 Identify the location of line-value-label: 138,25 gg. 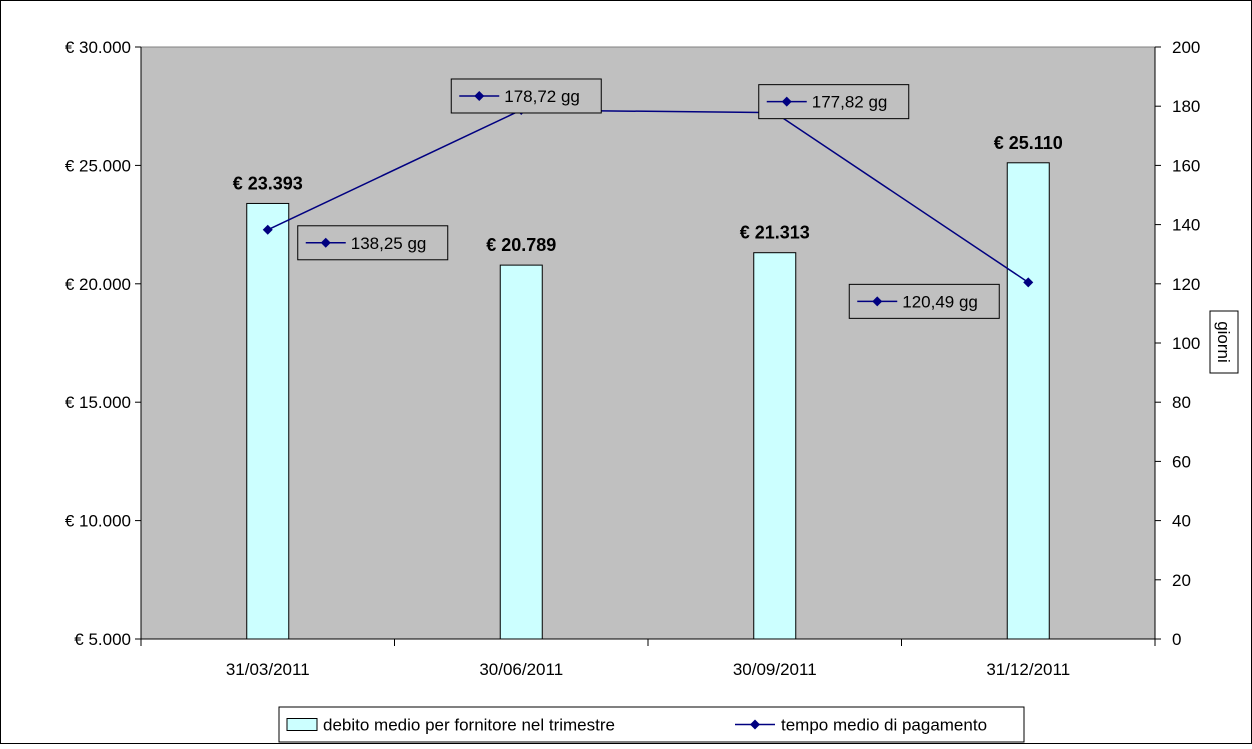
(373, 243).